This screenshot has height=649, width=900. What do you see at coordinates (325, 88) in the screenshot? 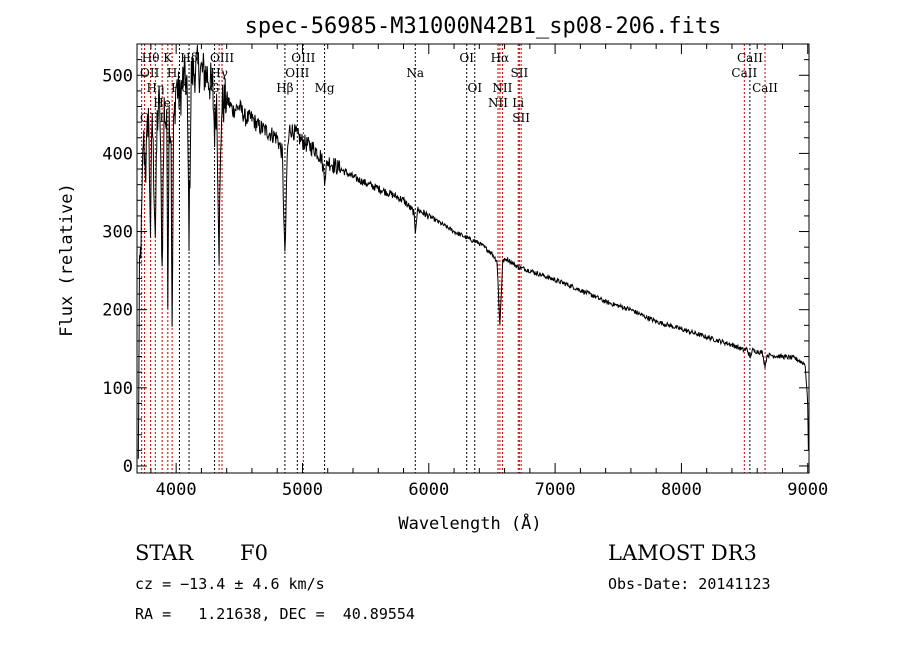
I see `line-label: Mg` at bounding box center [325, 88].